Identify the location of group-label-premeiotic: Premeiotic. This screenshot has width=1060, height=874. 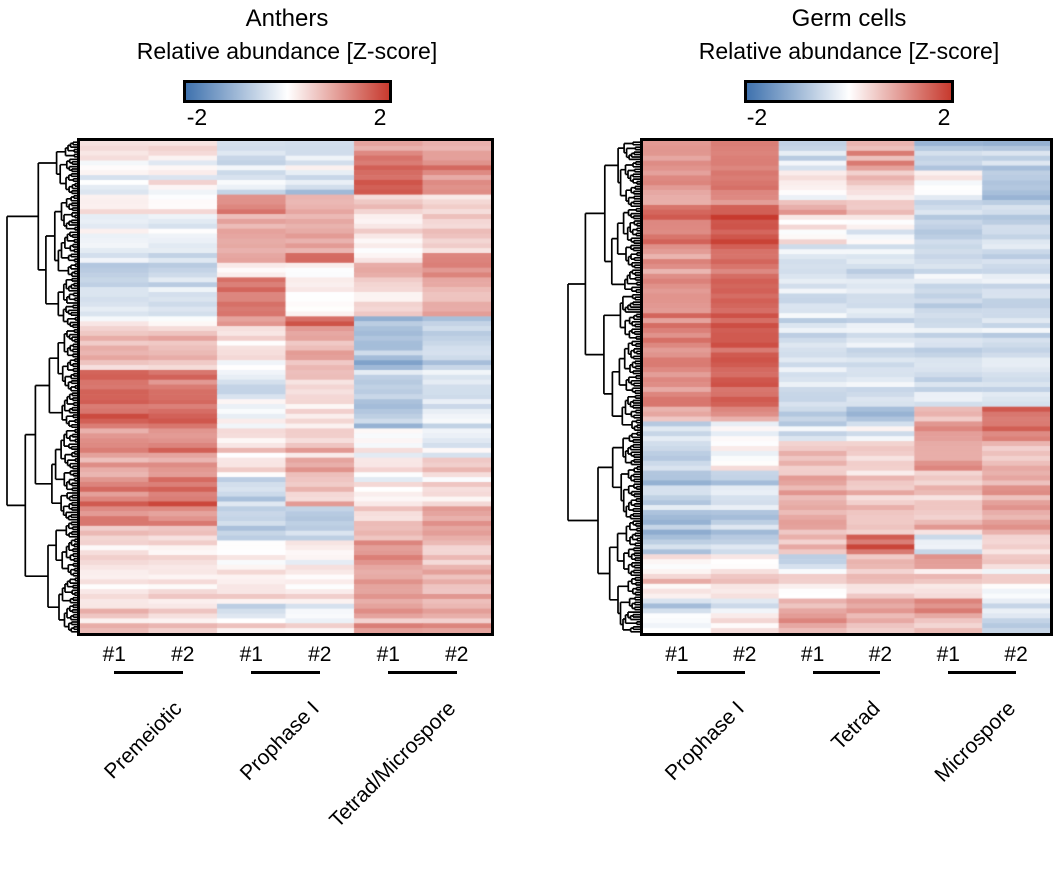
(143, 740).